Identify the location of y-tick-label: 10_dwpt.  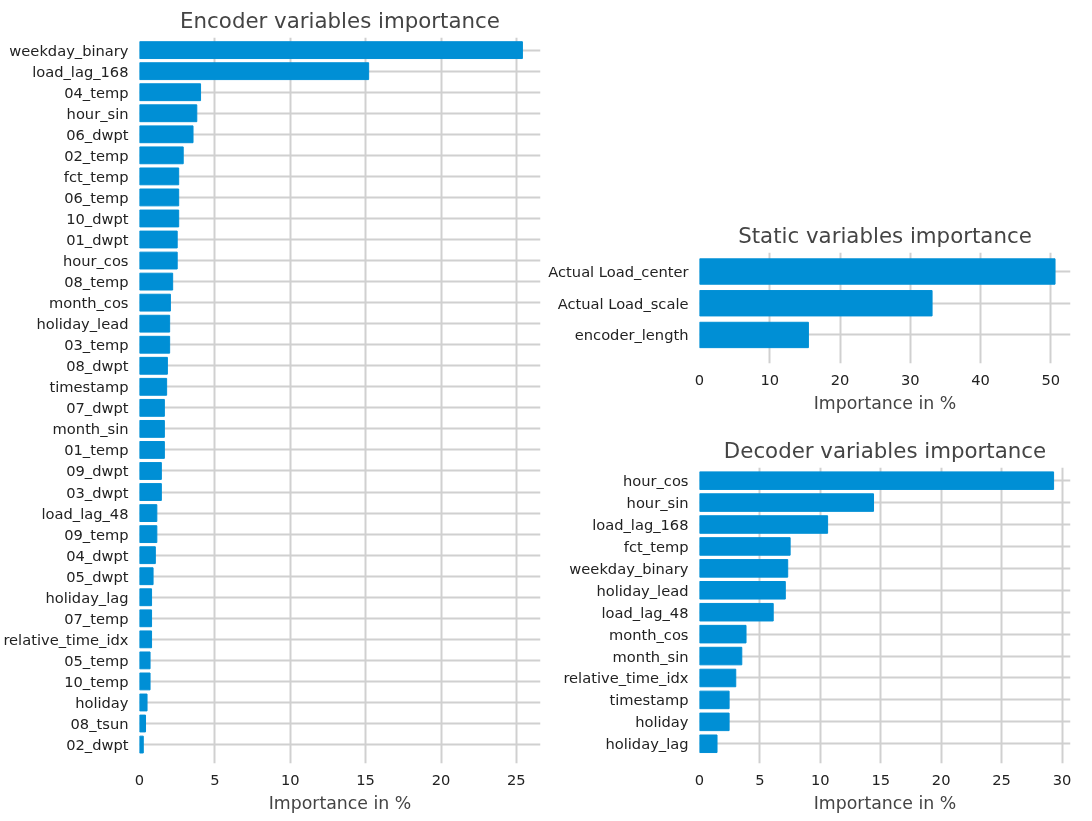
(97, 218).